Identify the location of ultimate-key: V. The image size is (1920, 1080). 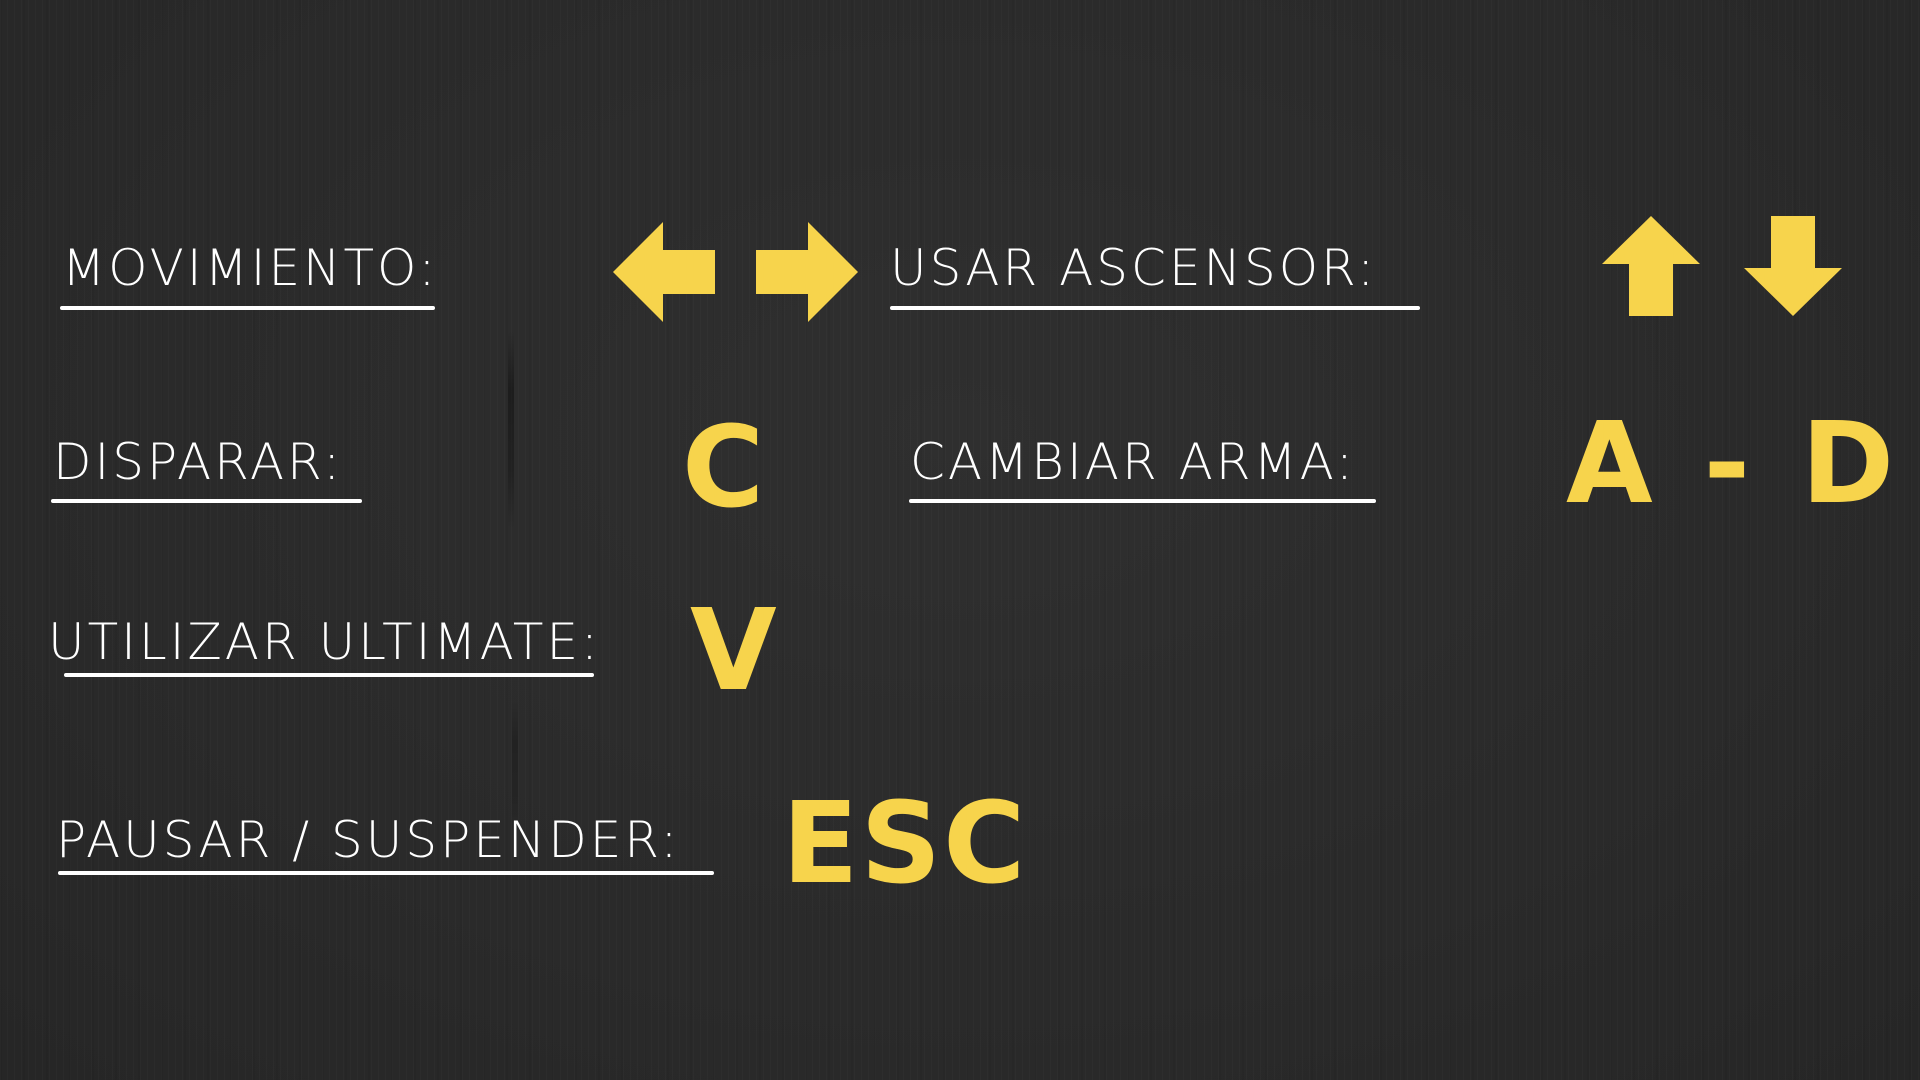
(734, 651).